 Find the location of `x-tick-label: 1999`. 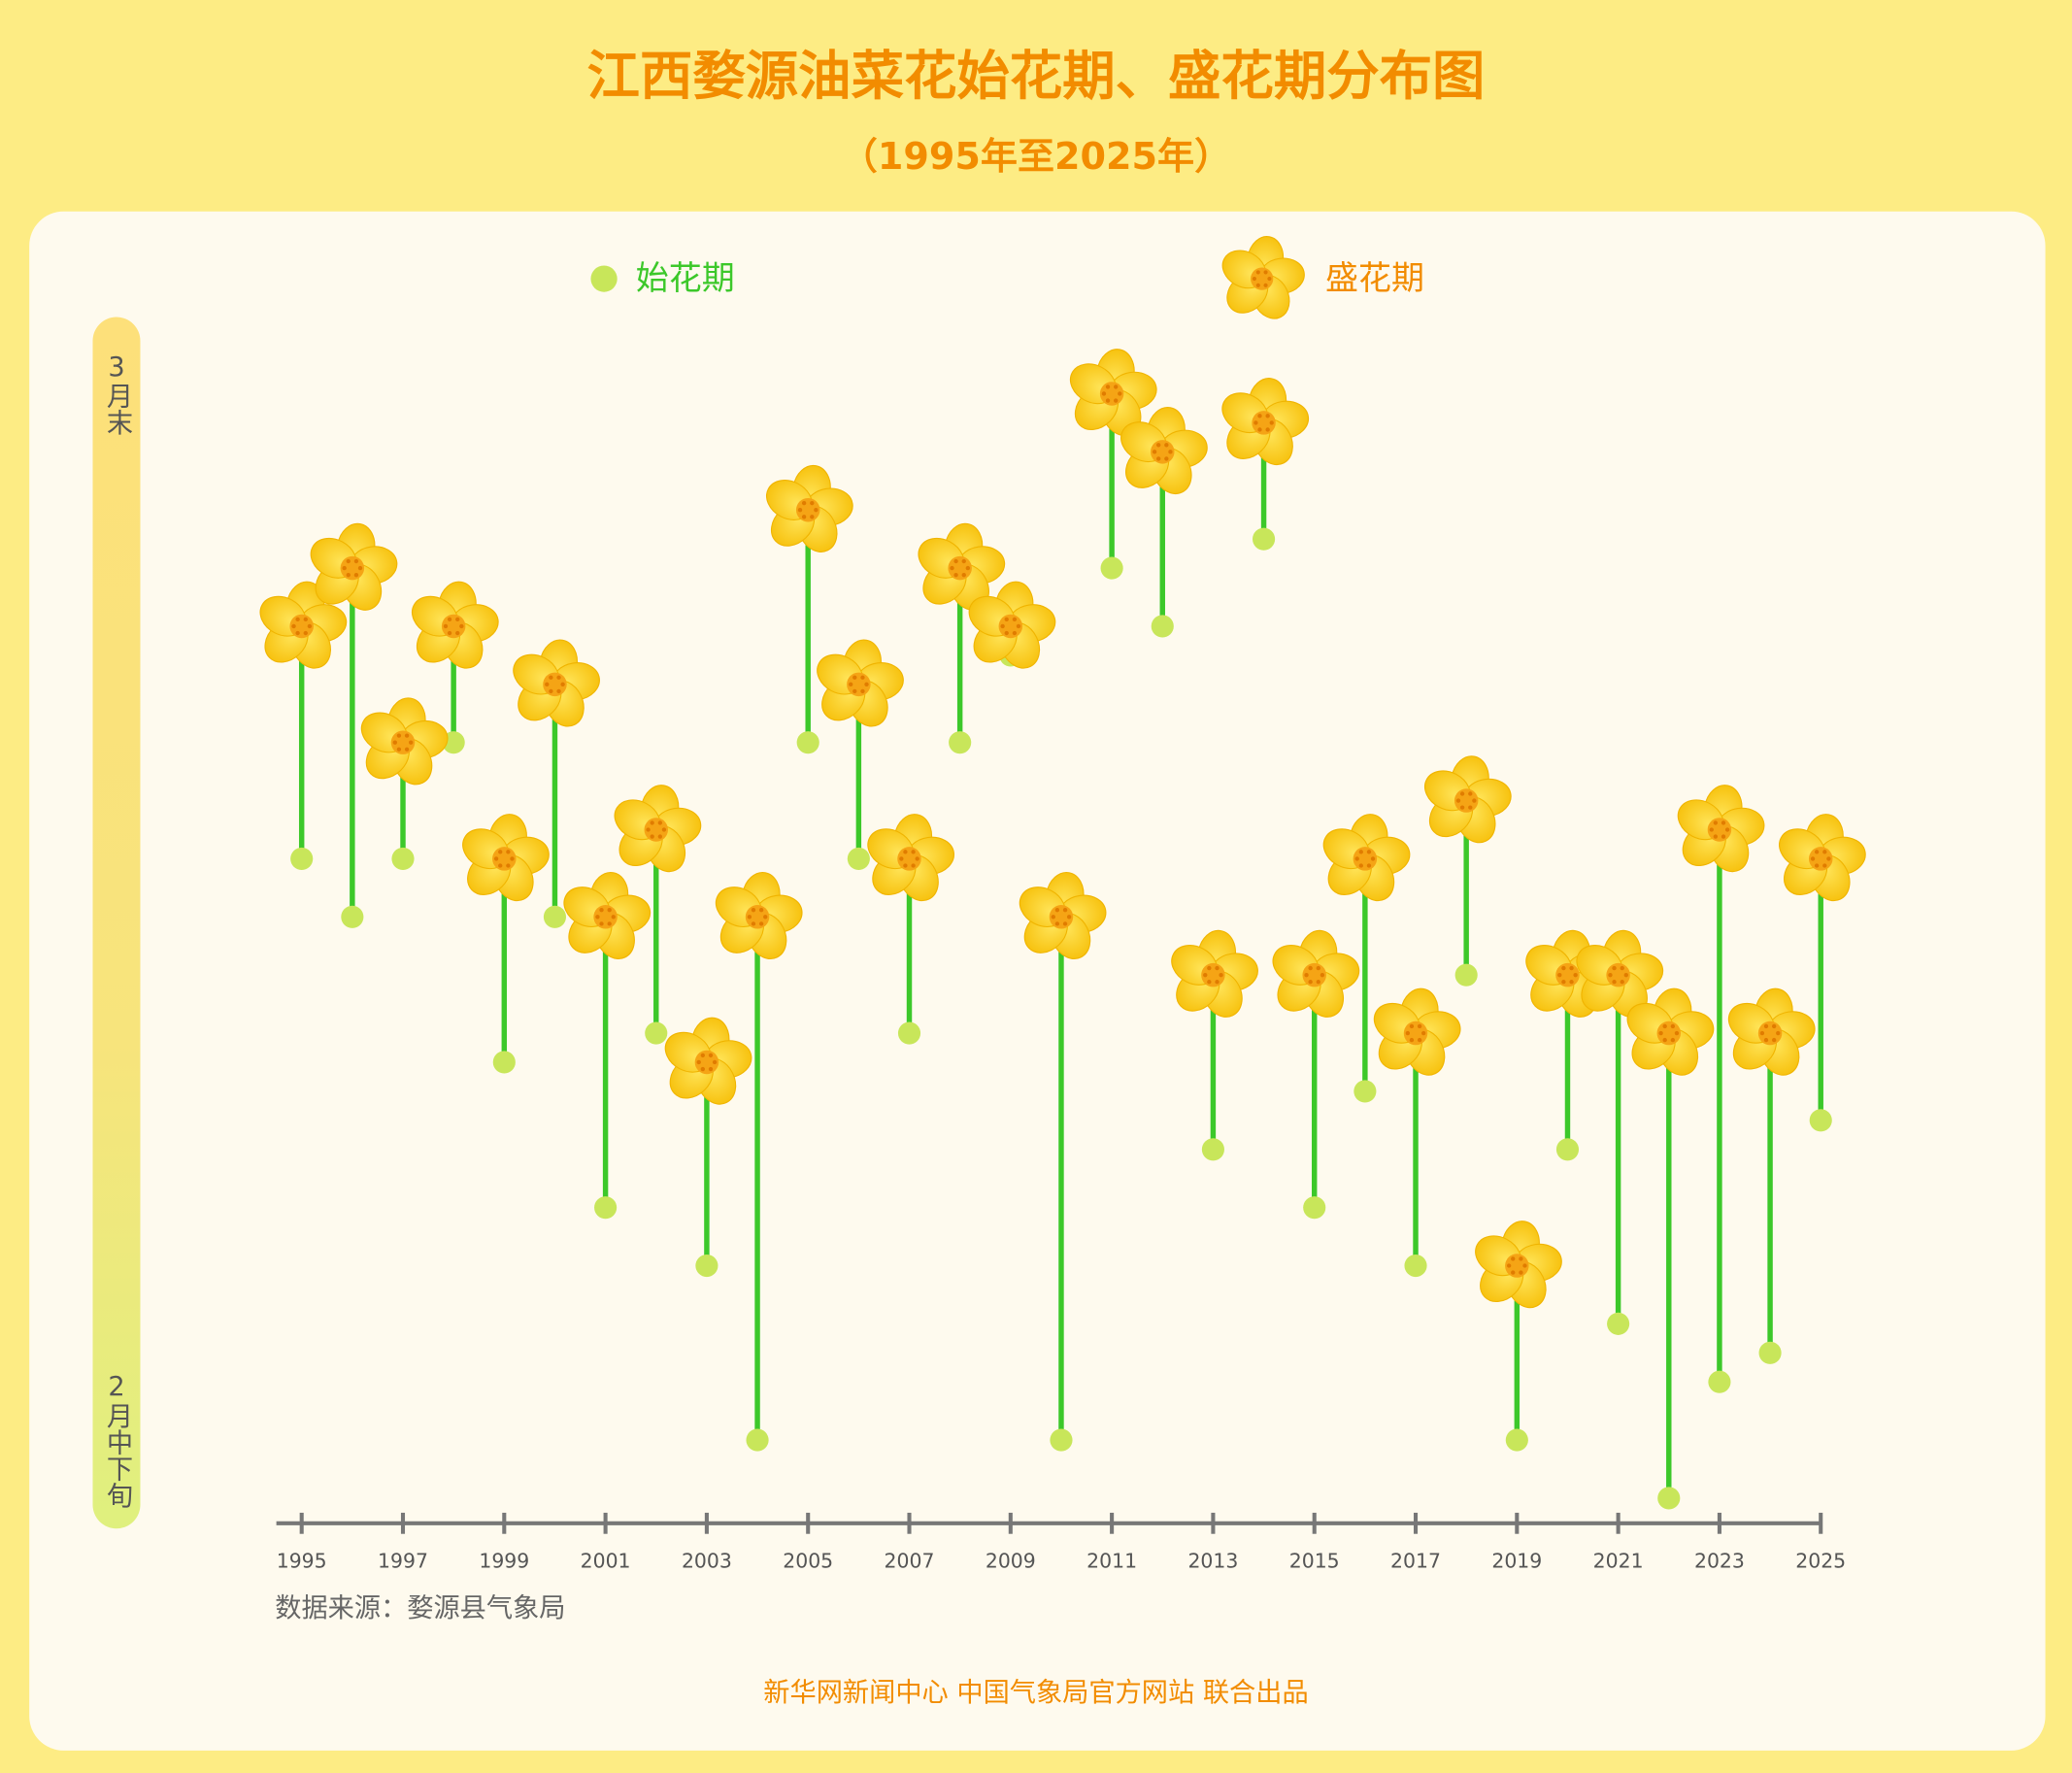

x-tick-label: 1999 is located at coordinates (504, 1561).